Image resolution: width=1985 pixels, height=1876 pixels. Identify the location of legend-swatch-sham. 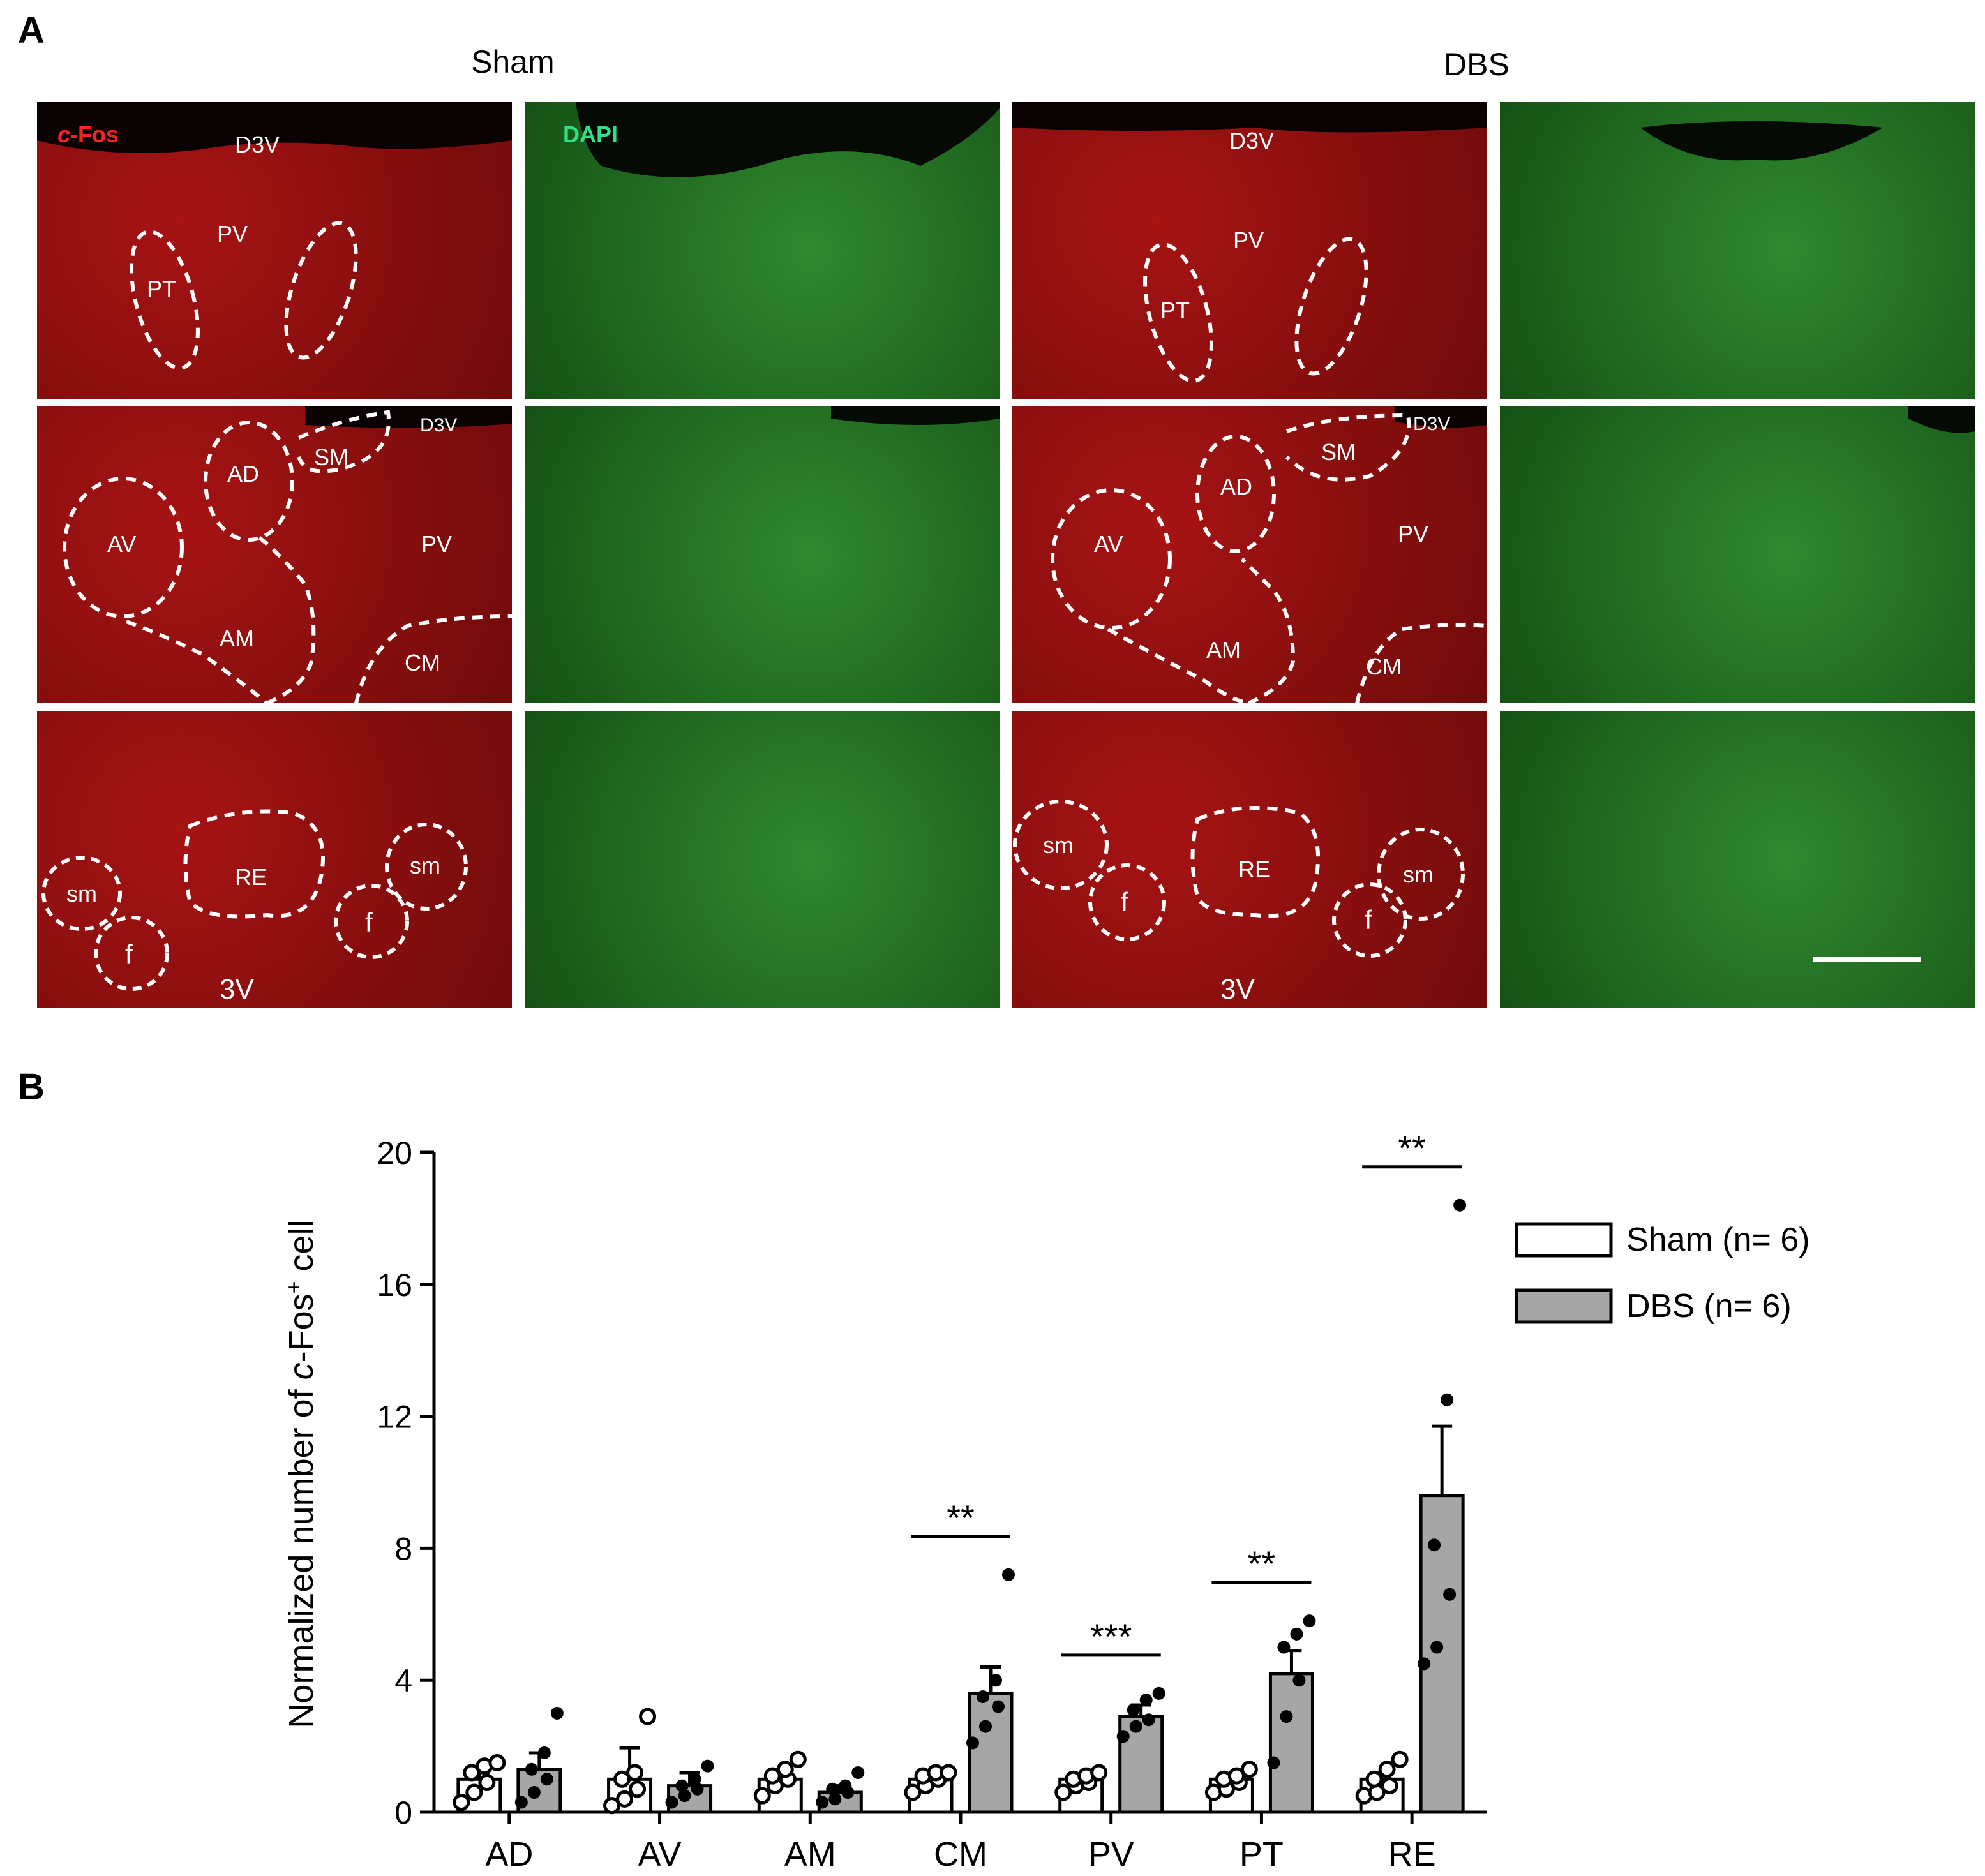
(1564, 1240).